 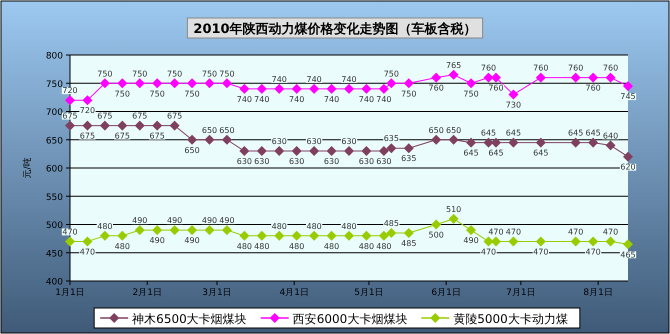 I want to click on x-tick-label: 8月1日, so click(x=598, y=293).